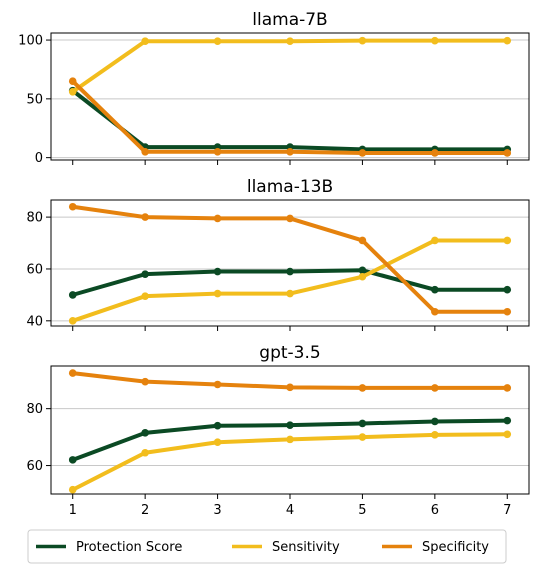 The width and height of the screenshot is (533, 571). Describe the element at coordinates (34, 321) in the screenshot. I see `y-tick-label: 40` at that location.